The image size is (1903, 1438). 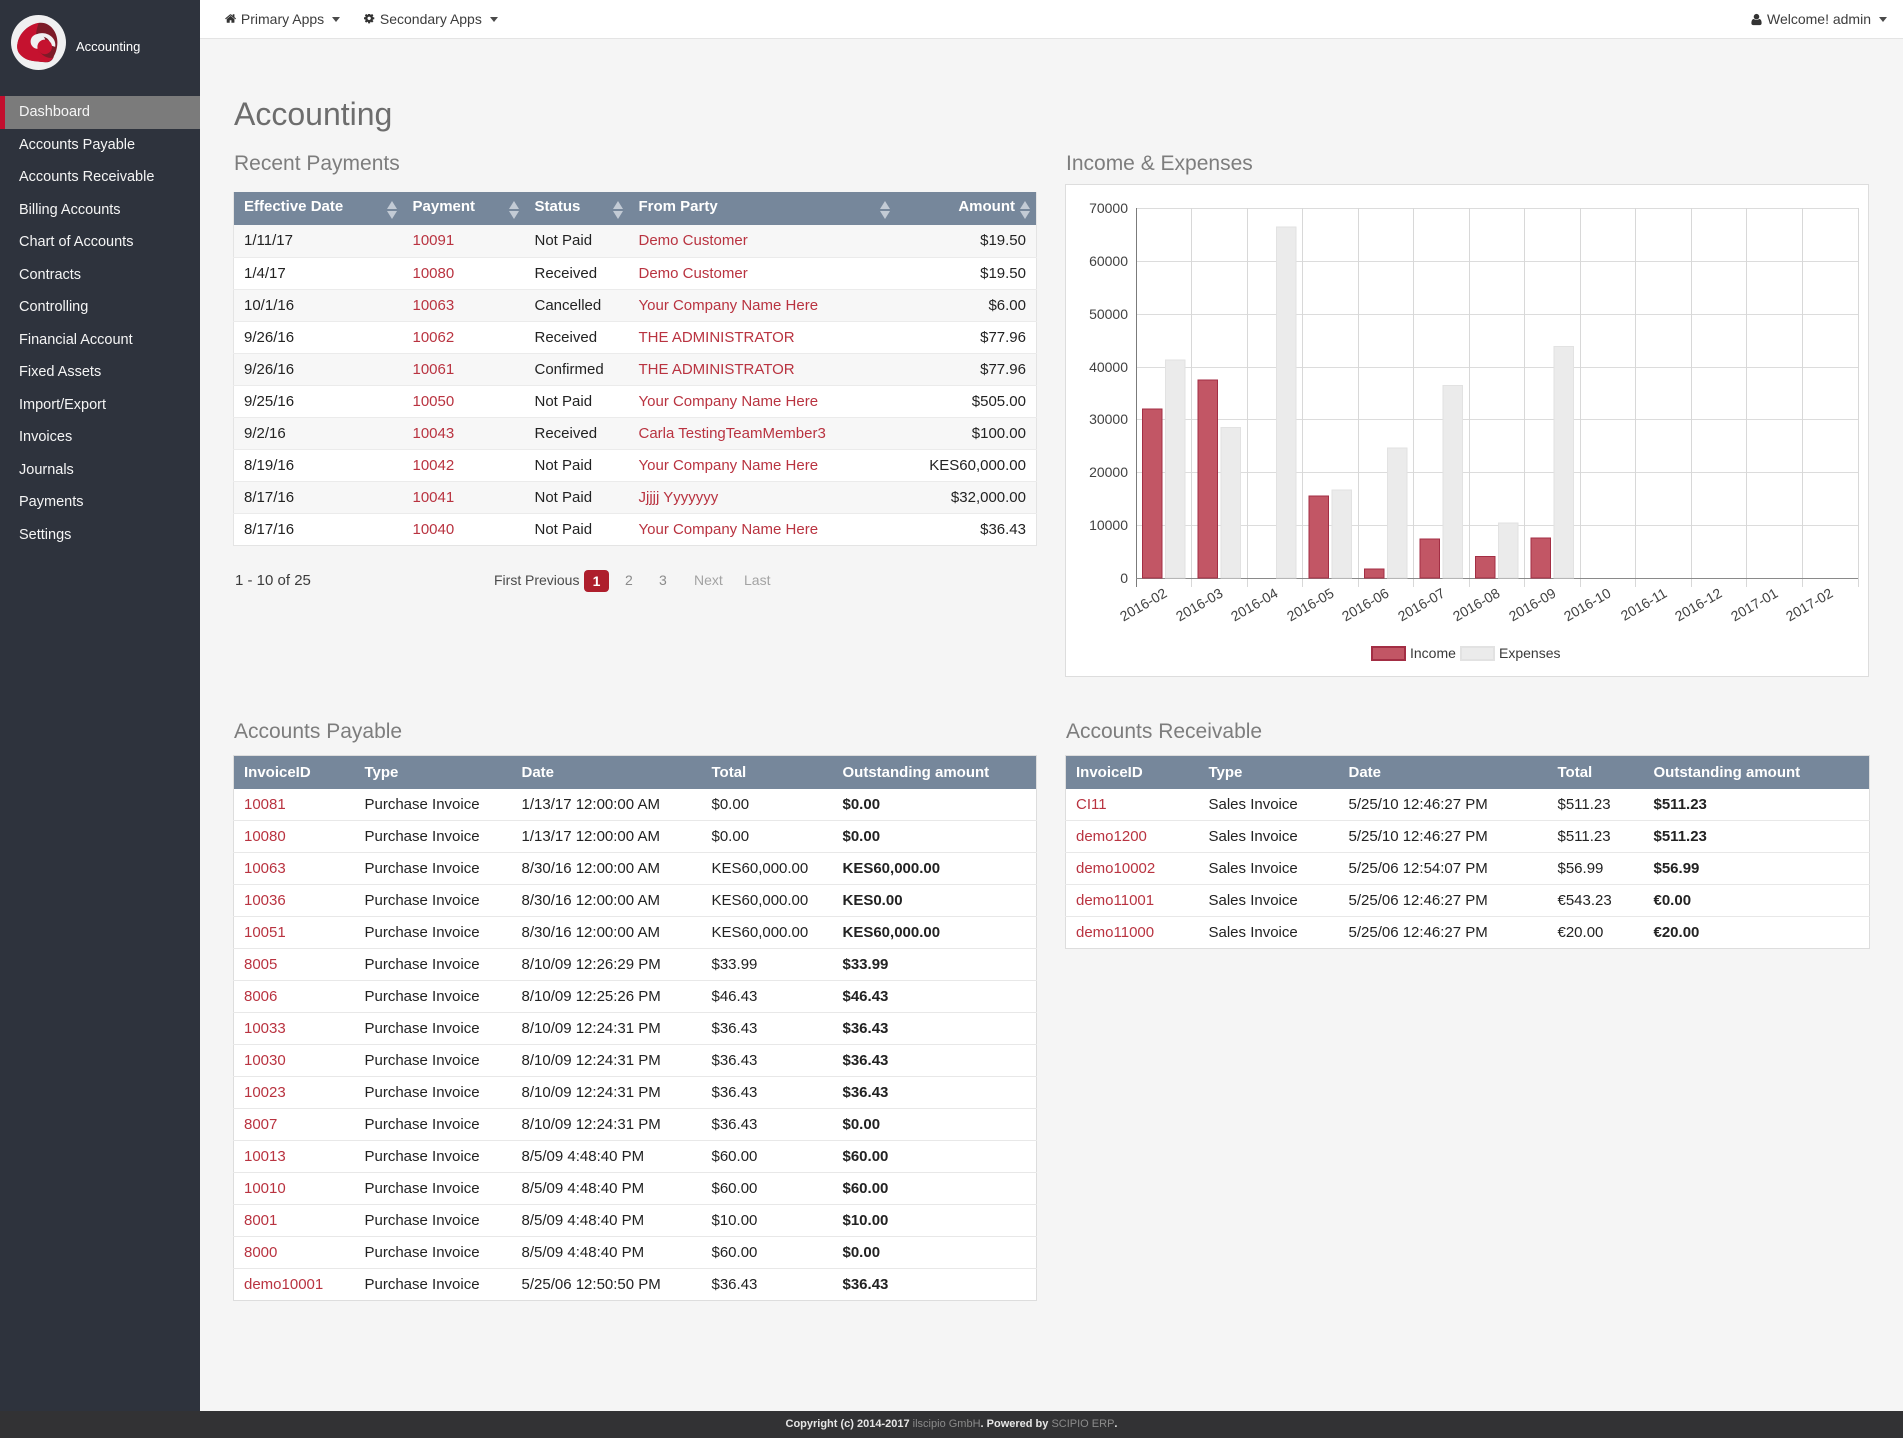 What do you see at coordinates (1108, 314) in the screenshot?
I see `svg-text: 50000` at bounding box center [1108, 314].